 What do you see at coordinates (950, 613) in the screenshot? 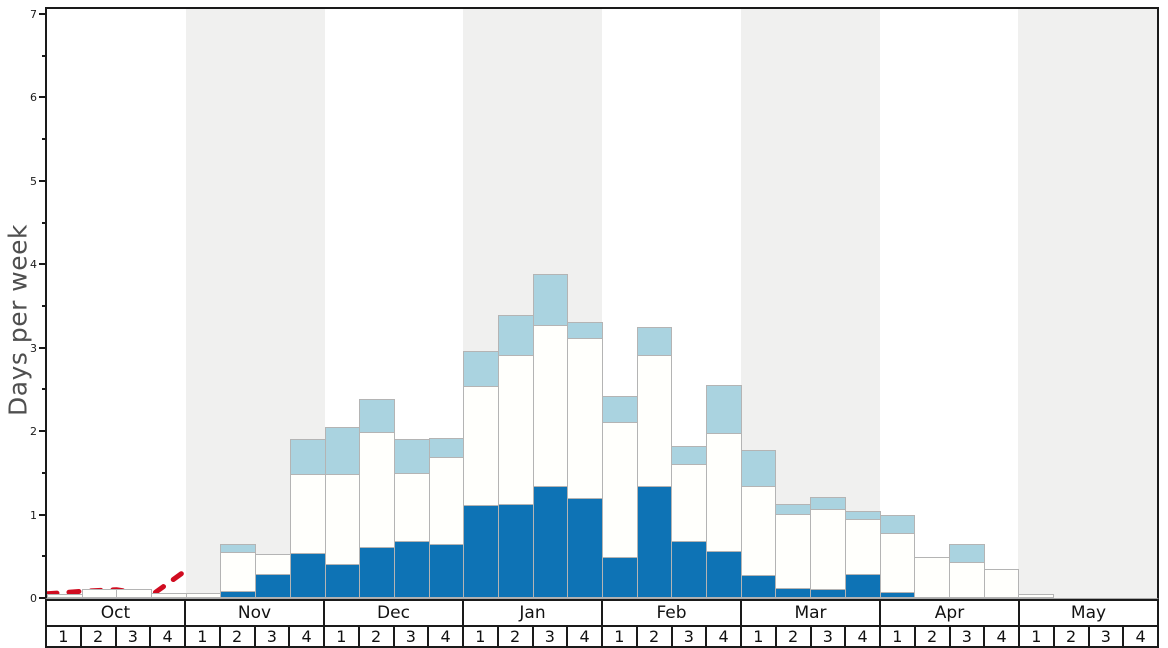
I see `month-cell-apr: Apr` at bounding box center [950, 613].